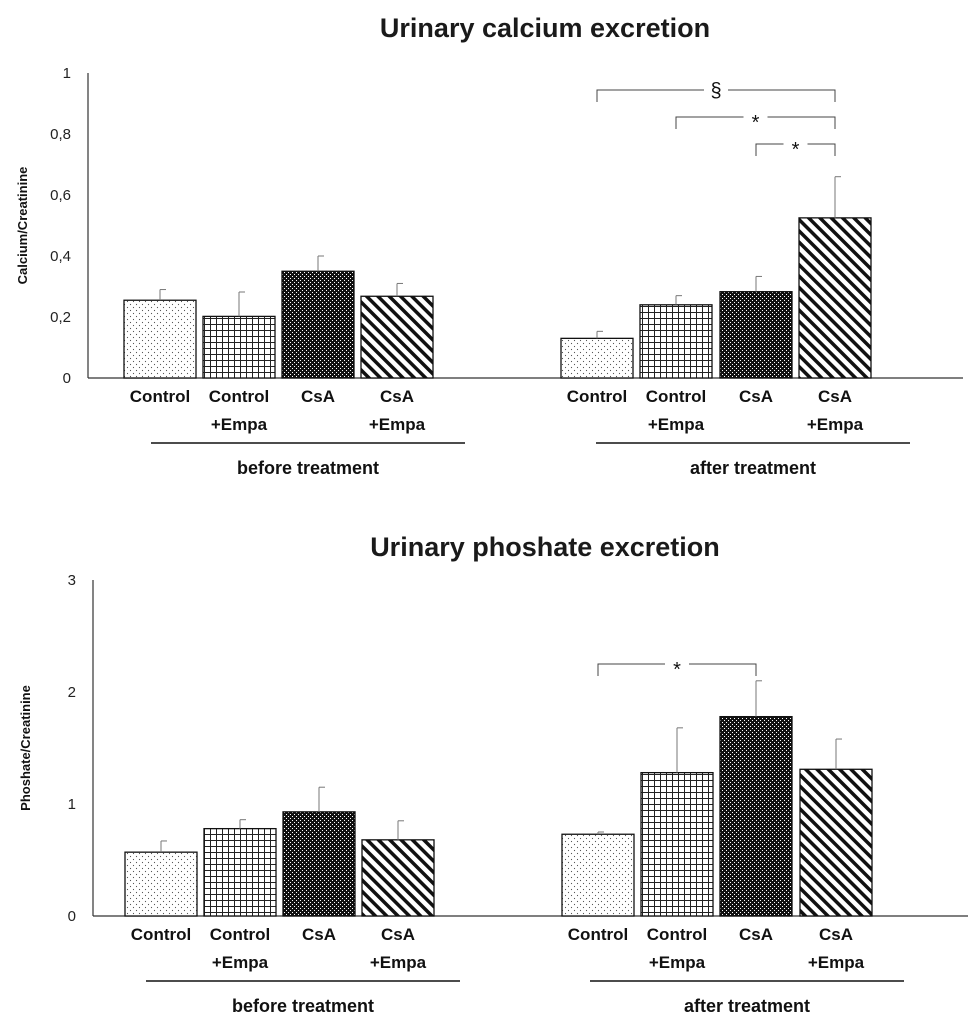  I want to click on y-tick-label: 0,2, so click(60, 317).